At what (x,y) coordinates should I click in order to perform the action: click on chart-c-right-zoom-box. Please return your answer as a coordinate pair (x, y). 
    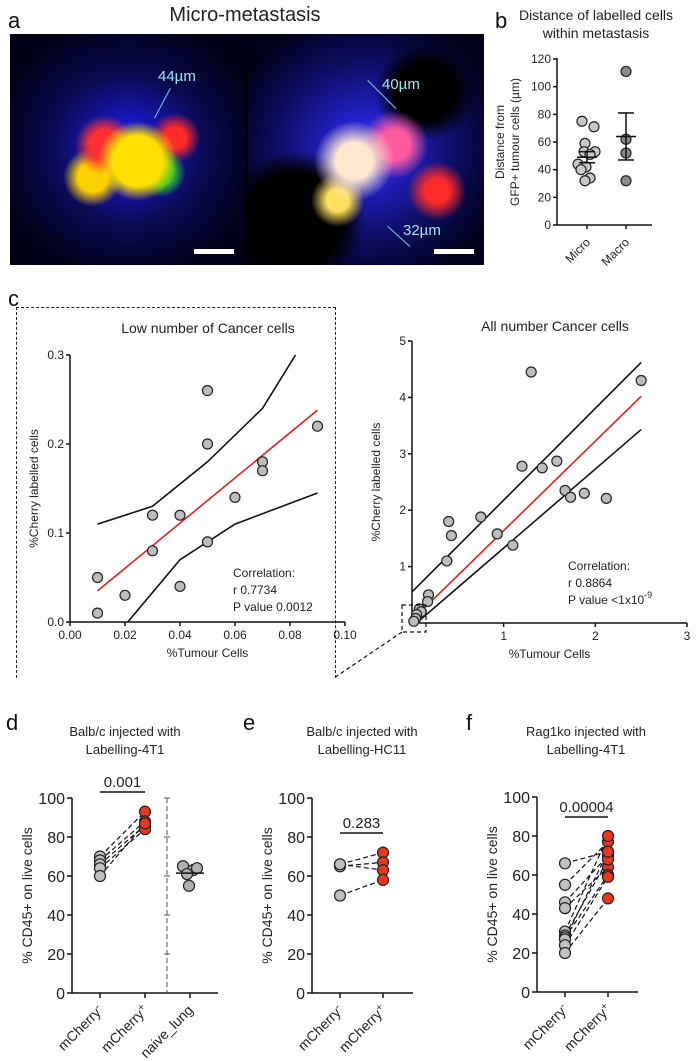
    Looking at the image, I should click on (414, 618).